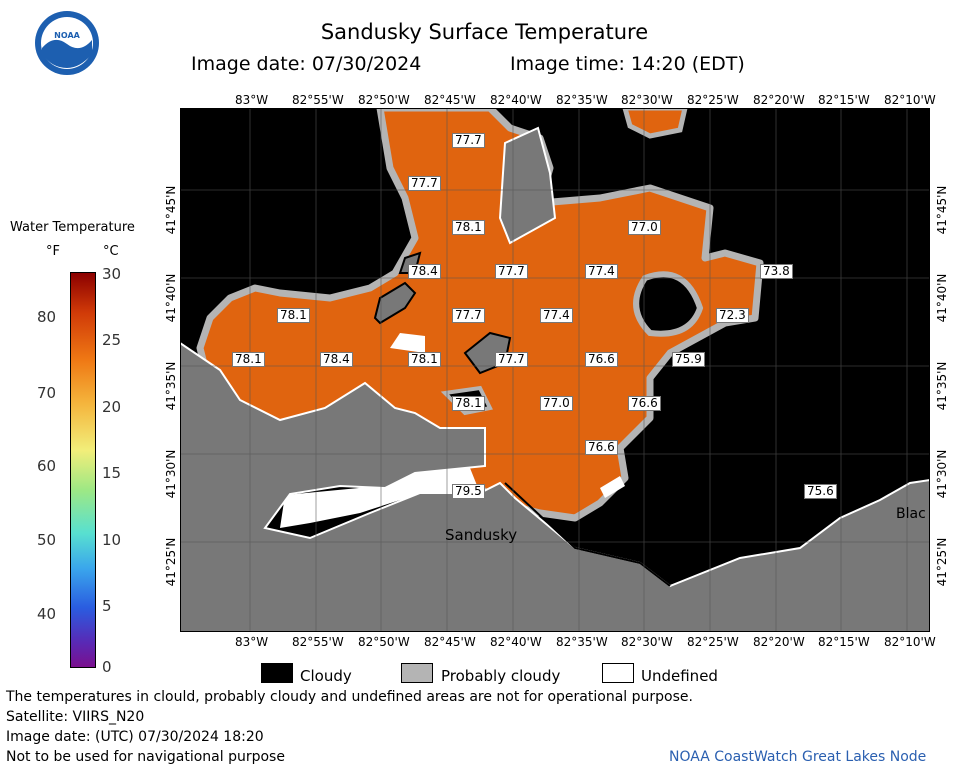 This screenshot has height=773, width=969. I want to click on colorbar-f-tick: 50, so click(47, 540).